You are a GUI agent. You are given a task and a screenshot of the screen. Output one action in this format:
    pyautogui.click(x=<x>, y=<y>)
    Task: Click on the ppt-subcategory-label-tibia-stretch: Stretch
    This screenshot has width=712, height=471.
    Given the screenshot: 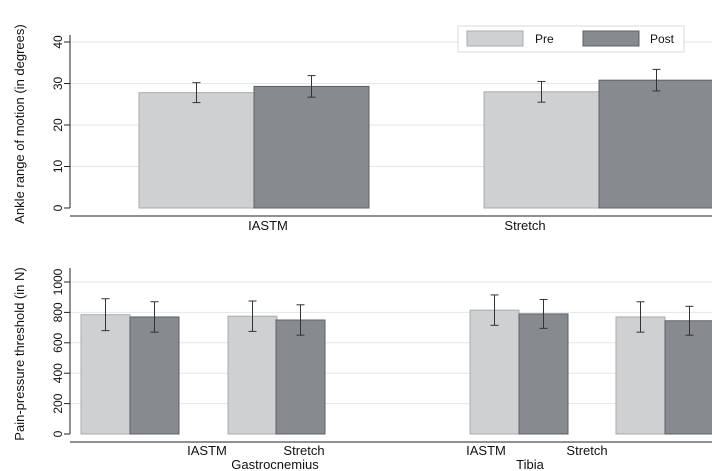 What is the action you would take?
    pyautogui.click(x=586, y=450)
    